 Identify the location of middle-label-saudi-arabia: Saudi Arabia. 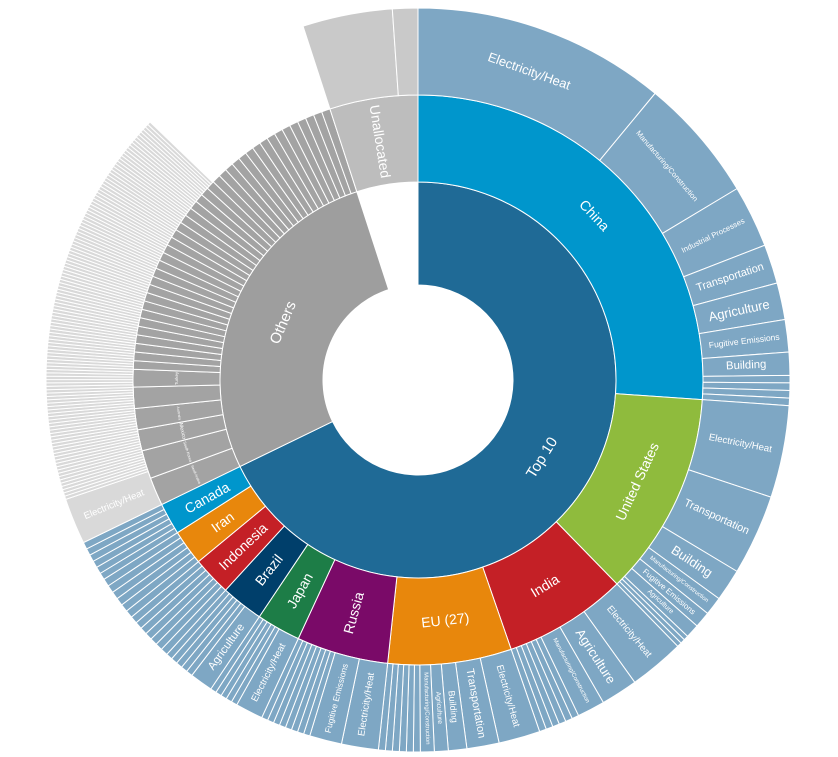
(195, 475).